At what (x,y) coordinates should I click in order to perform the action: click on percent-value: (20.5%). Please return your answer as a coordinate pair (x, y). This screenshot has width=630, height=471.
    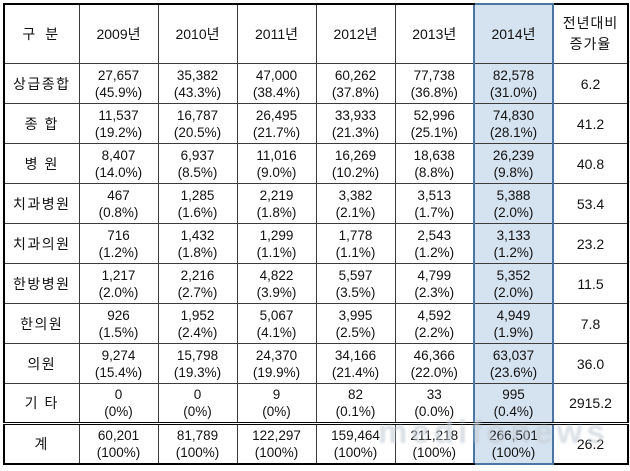
    Looking at the image, I should click on (197, 132).